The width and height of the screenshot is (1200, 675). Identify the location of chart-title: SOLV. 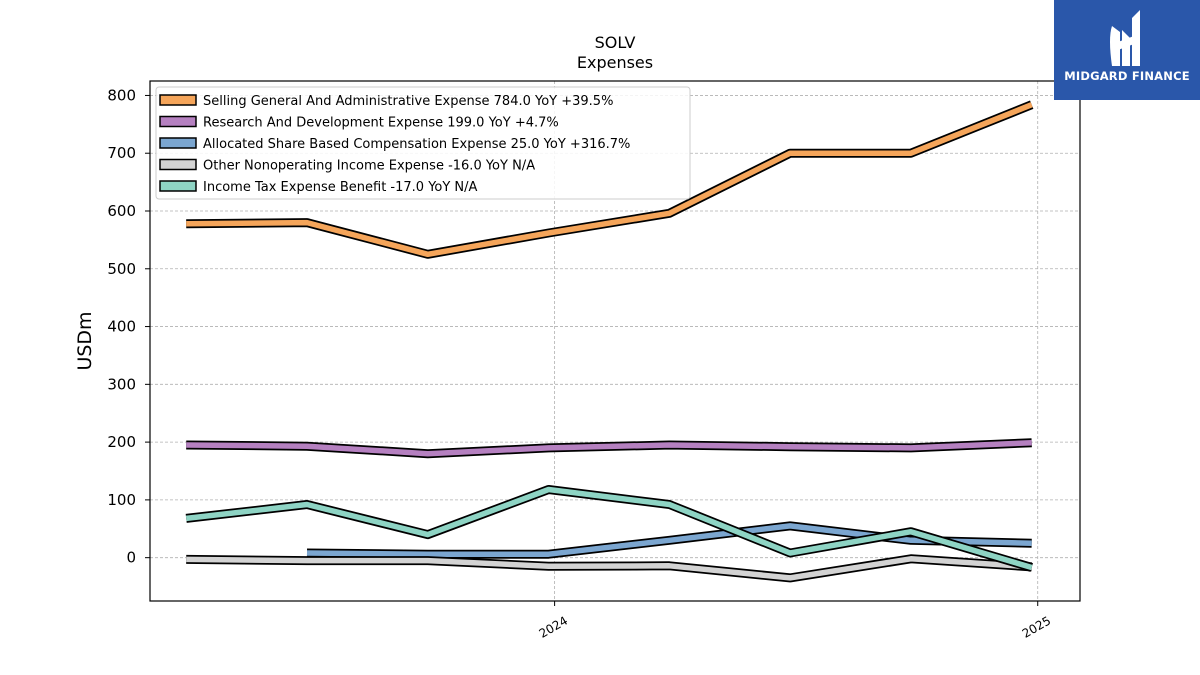
(615, 42).